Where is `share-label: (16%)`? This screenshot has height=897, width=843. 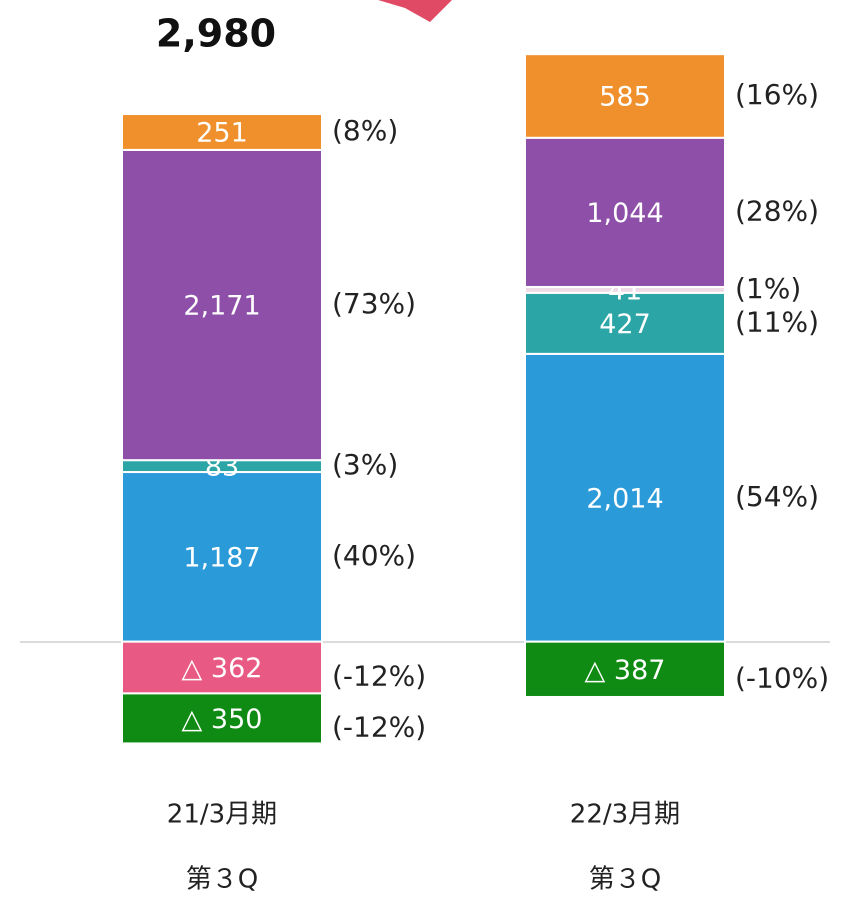
share-label: (16%) is located at coordinates (777, 94).